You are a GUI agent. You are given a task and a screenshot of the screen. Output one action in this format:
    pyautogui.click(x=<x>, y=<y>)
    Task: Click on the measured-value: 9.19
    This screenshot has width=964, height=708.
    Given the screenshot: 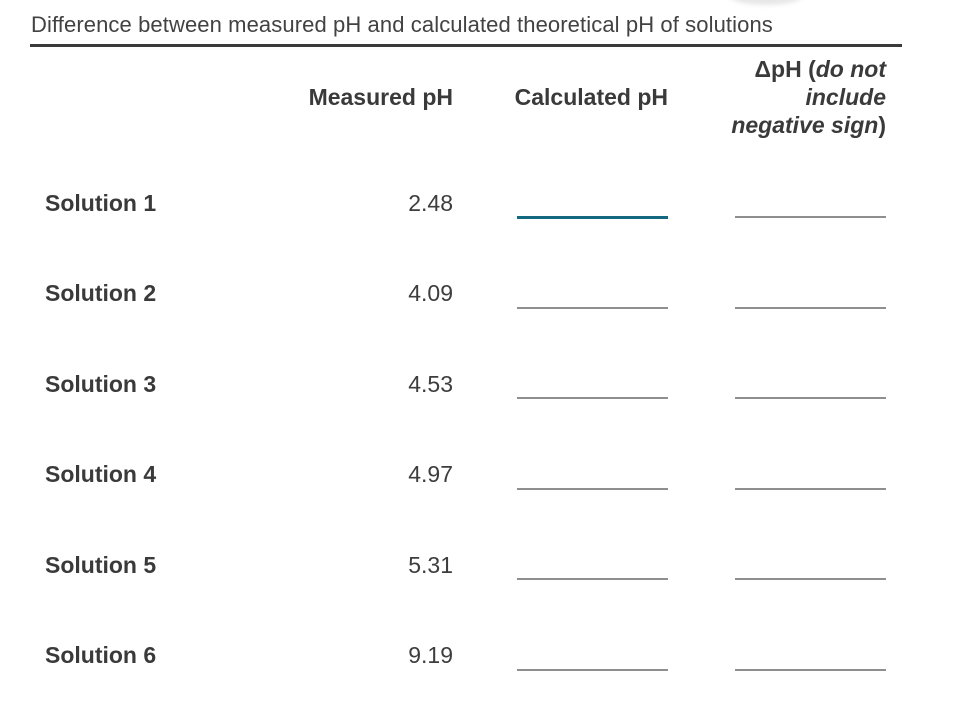 What is the action you would take?
    pyautogui.click(x=430, y=655)
    